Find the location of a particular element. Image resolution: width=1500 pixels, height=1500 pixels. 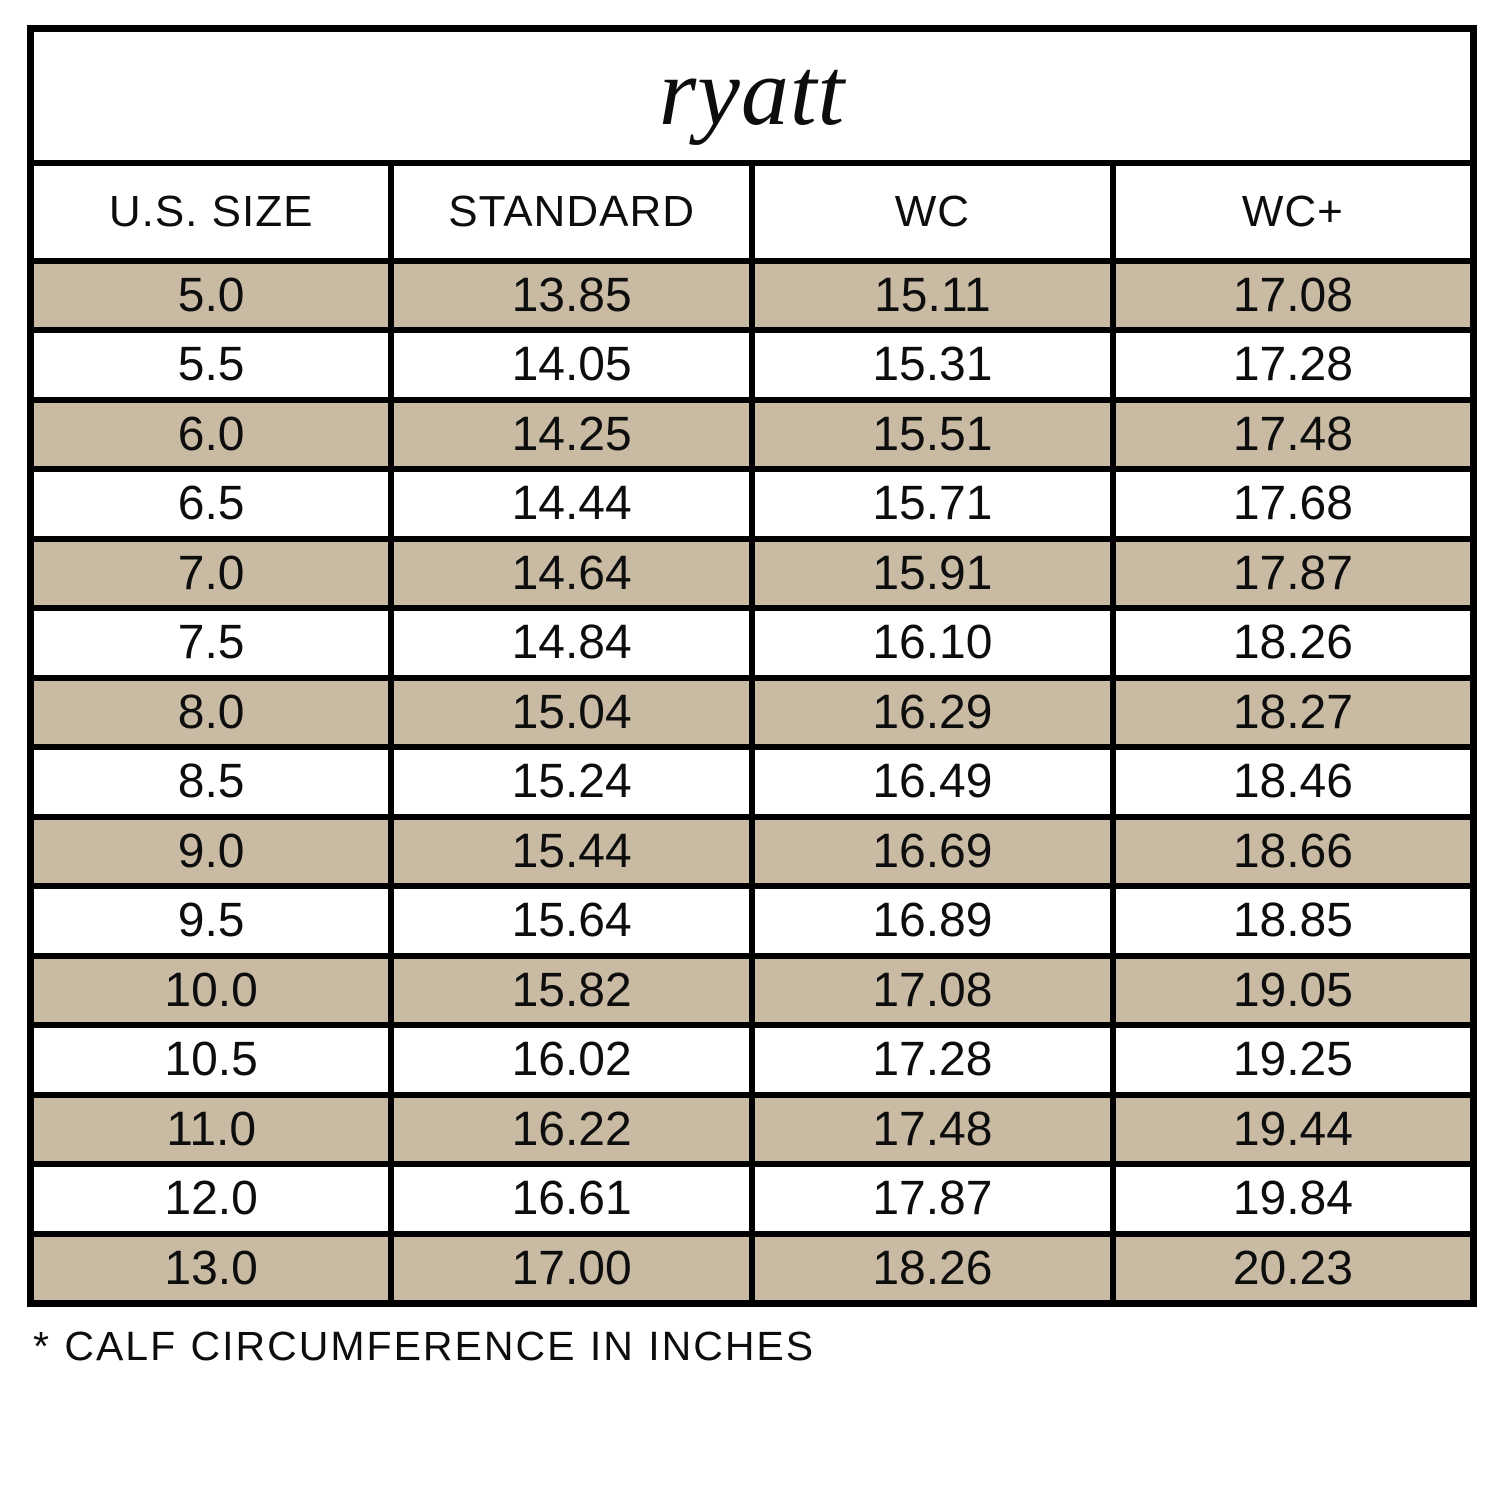

cell-us-size: 12.0 is located at coordinates (211, 1199).